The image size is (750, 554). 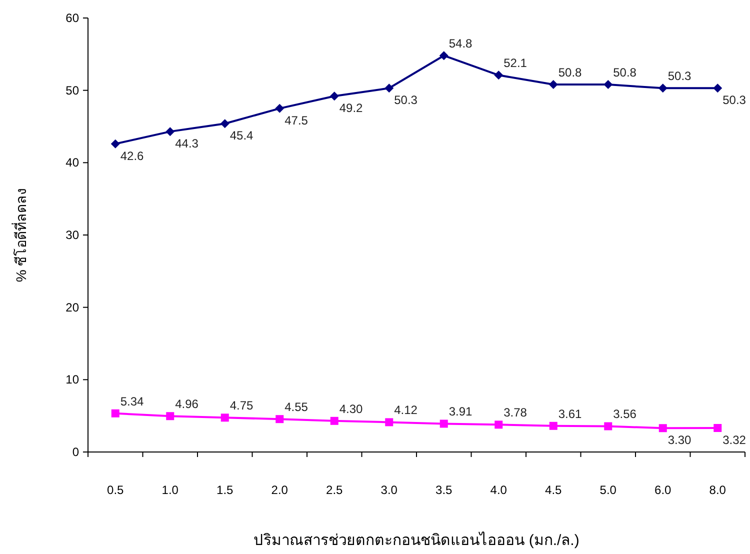 What do you see at coordinates (132, 401) in the screenshot?
I see `data-label: 5.34` at bounding box center [132, 401].